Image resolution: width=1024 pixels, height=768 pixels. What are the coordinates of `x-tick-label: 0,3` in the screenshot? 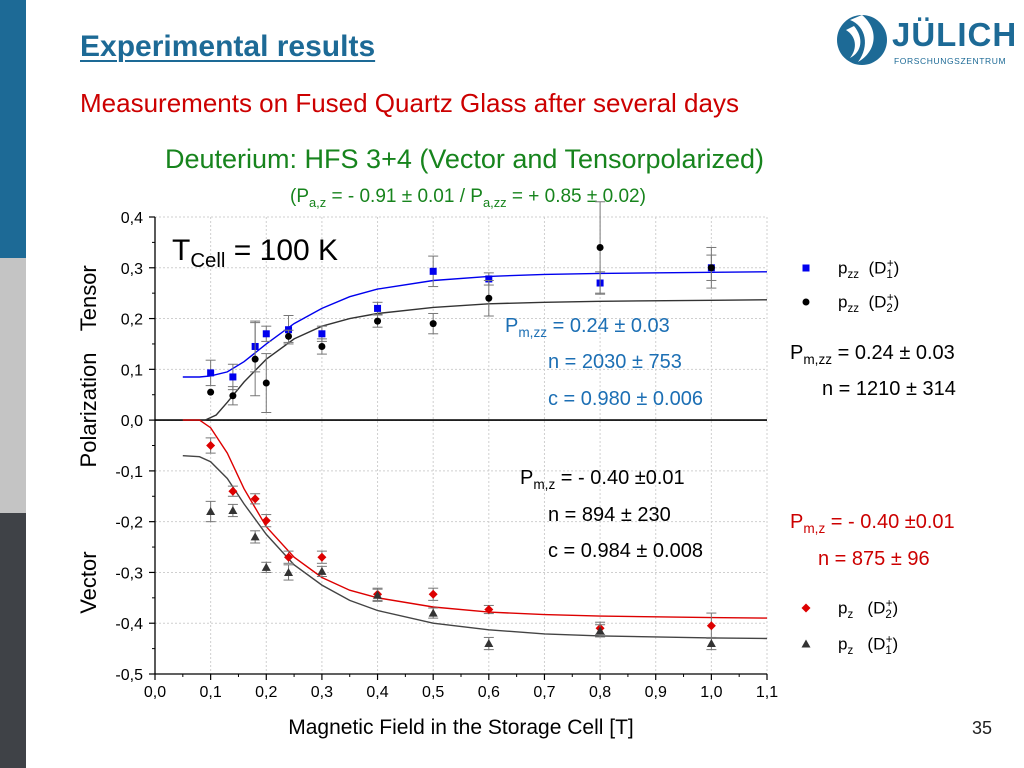 It's located at (322, 692).